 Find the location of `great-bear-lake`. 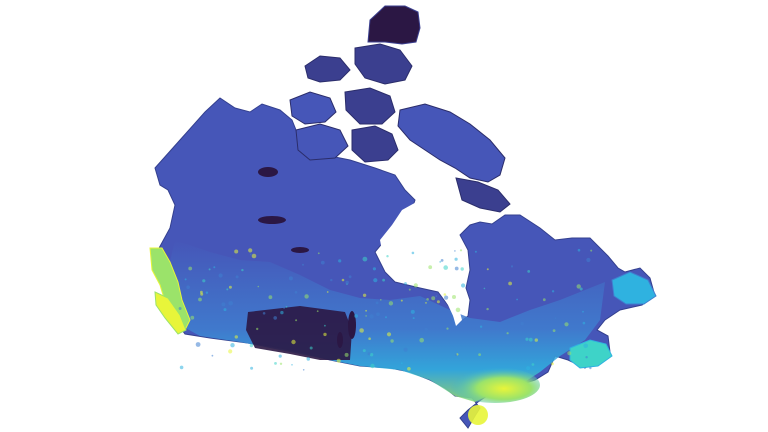

great-bear-lake is located at coordinates (268, 172).